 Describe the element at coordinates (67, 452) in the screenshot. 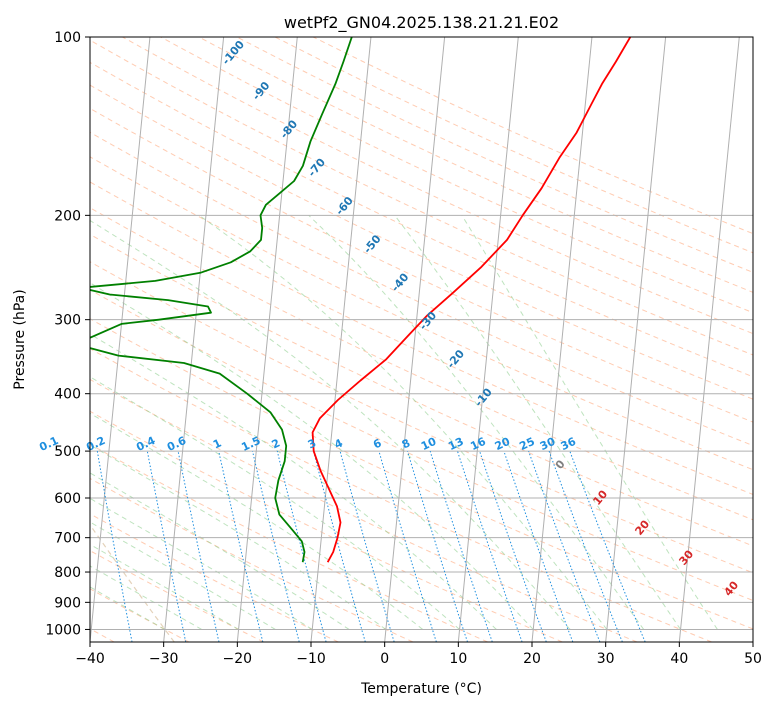

I see `y-tick-label: 500` at that location.